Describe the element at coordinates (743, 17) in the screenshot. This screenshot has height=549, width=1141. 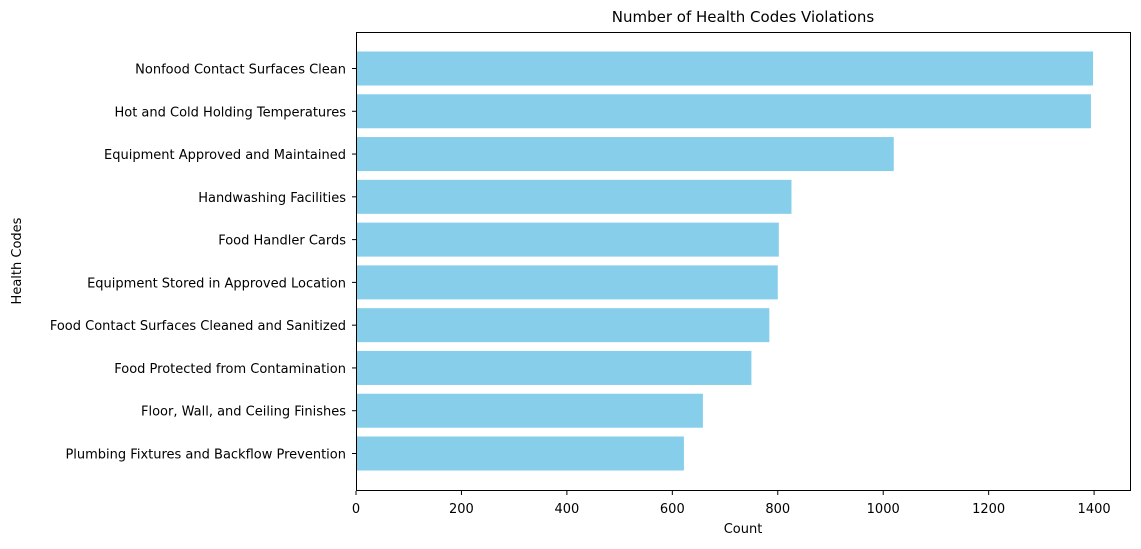
I see `chart-title: Number of Health Codes Violations` at that location.